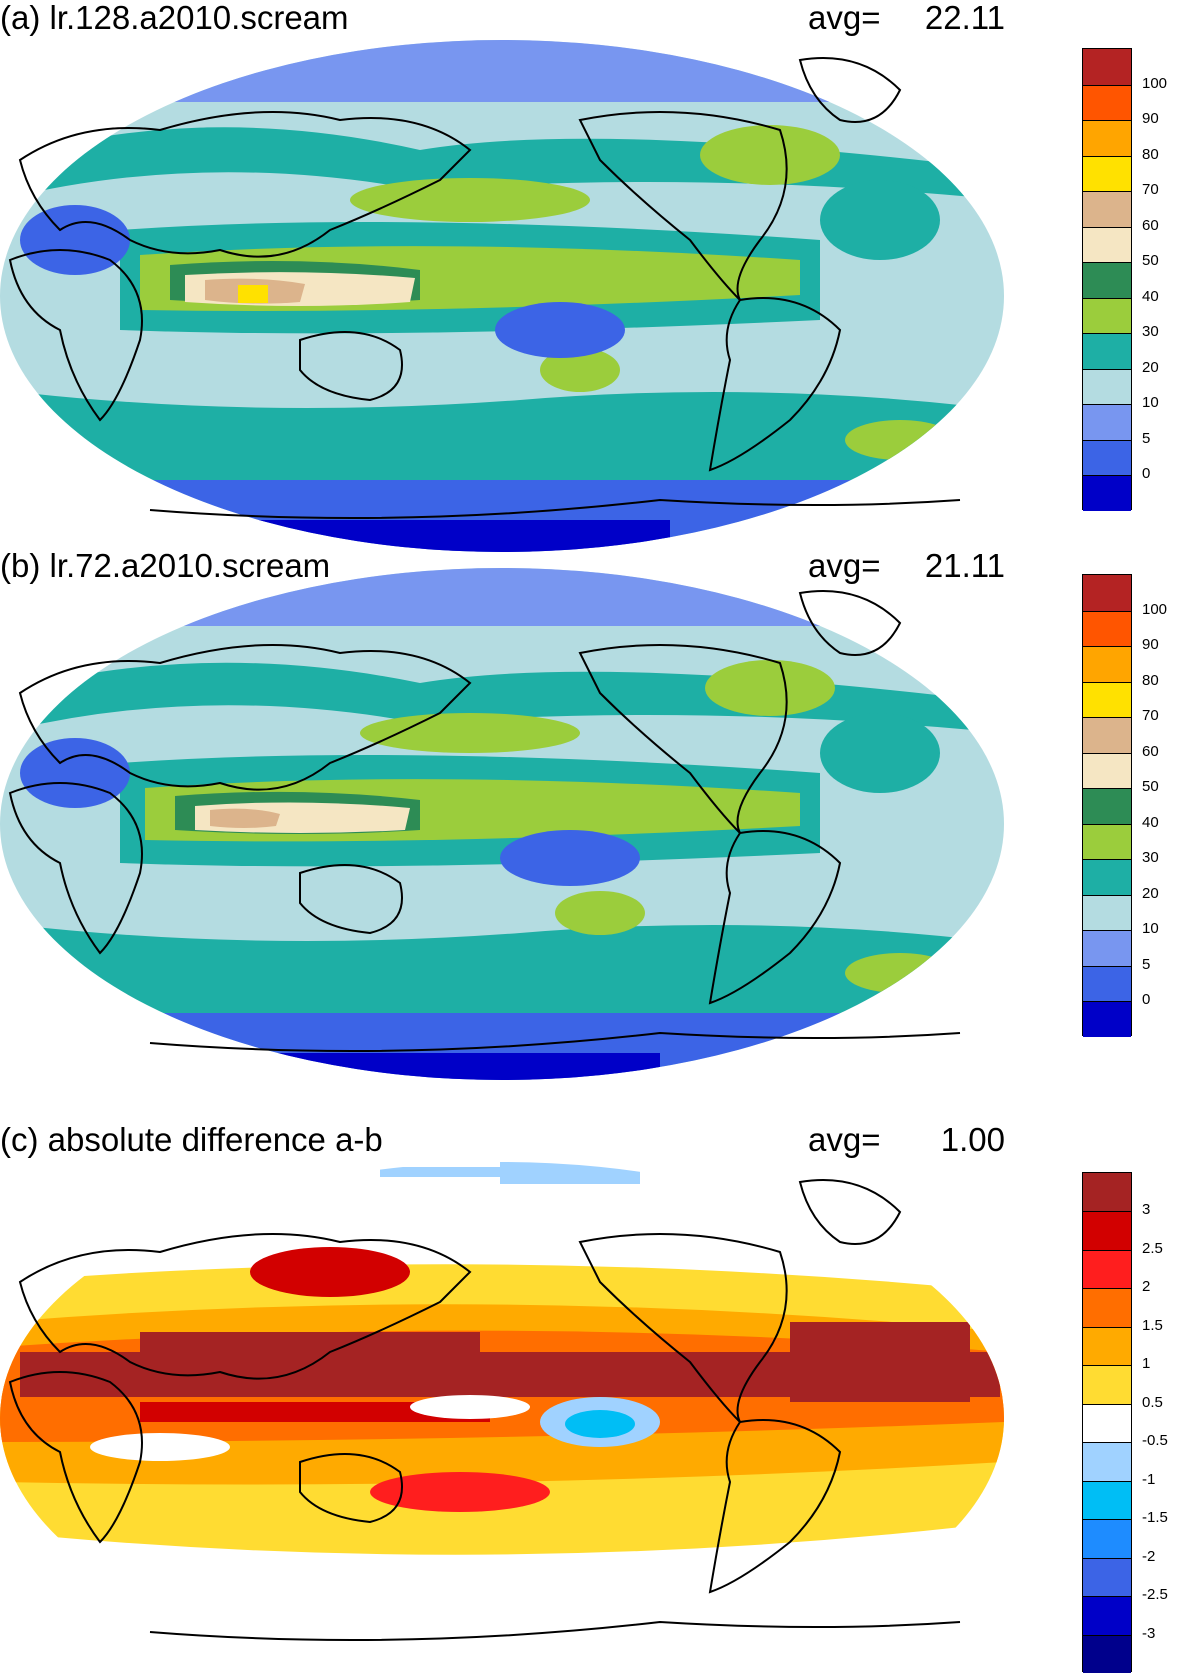  I want to click on colorbar-tick-label: -2, so click(1149, 1556).